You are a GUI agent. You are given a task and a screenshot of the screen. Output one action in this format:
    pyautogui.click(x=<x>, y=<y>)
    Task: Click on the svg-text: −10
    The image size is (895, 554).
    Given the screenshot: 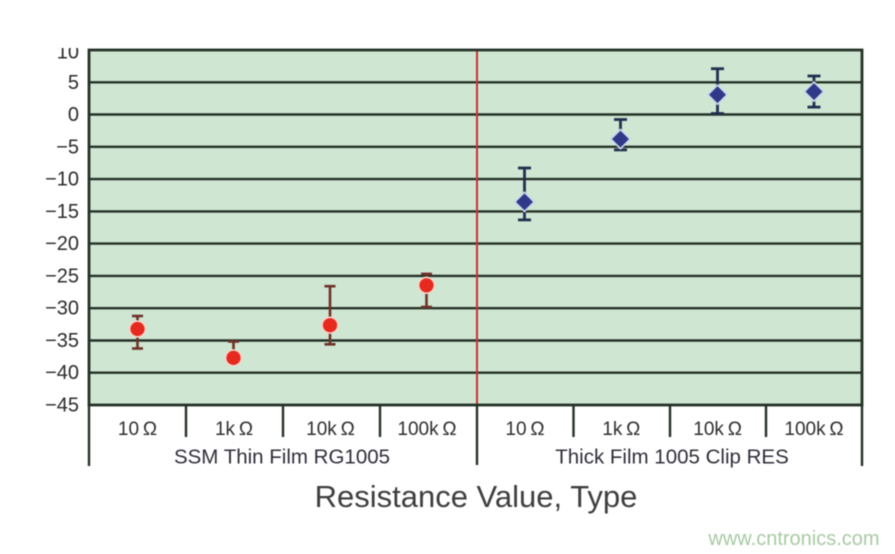 What is the action you would take?
    pyautogui.click(x=62, y=180)
    